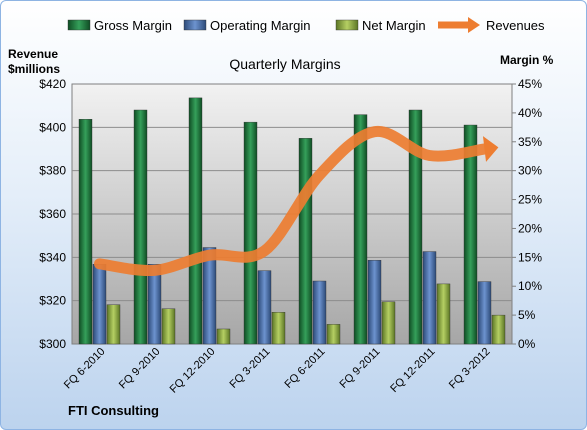 The image size is (587, 430). What do you see at coordinates (530, 200) in the screenshot?
I see `right-tick-label: 25%` at bounding box center [530, 200].